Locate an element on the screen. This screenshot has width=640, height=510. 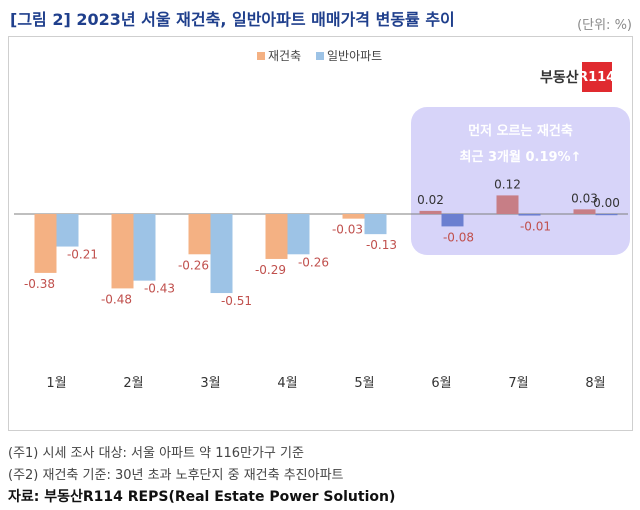
data-label-general-5: -0.13 is located at coordinates (381, 245).